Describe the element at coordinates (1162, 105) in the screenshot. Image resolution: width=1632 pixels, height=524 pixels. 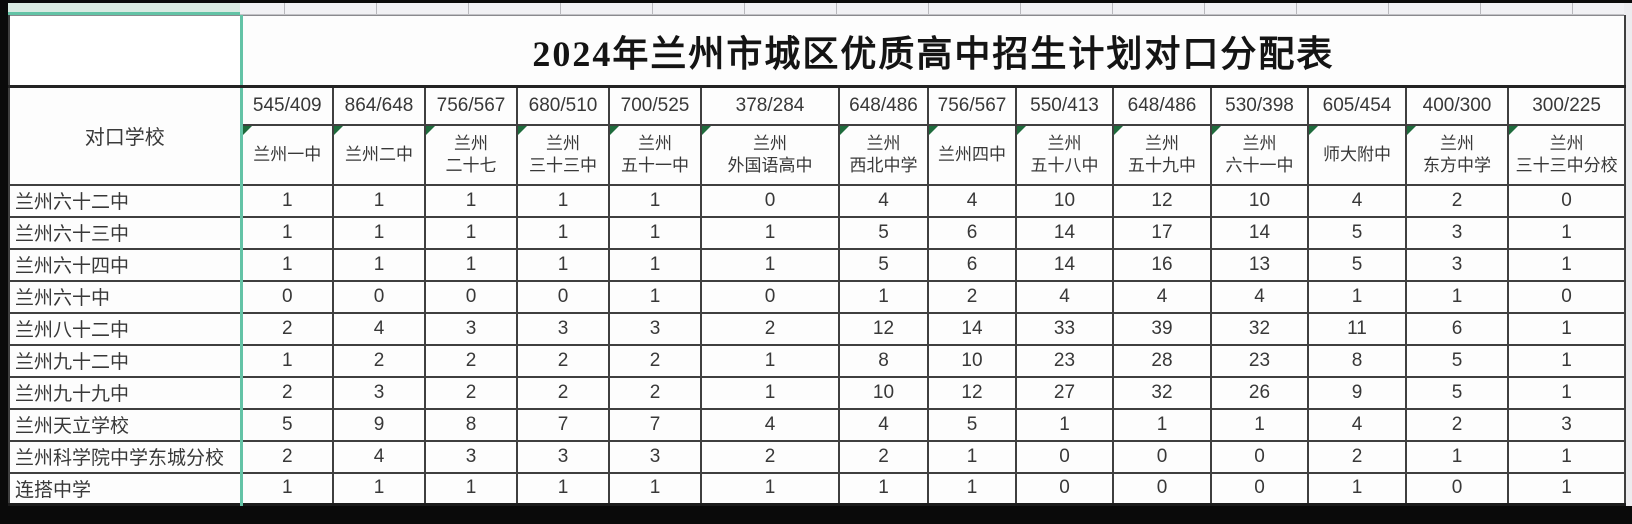
I see `school-score-cell: 648/486` at that location.